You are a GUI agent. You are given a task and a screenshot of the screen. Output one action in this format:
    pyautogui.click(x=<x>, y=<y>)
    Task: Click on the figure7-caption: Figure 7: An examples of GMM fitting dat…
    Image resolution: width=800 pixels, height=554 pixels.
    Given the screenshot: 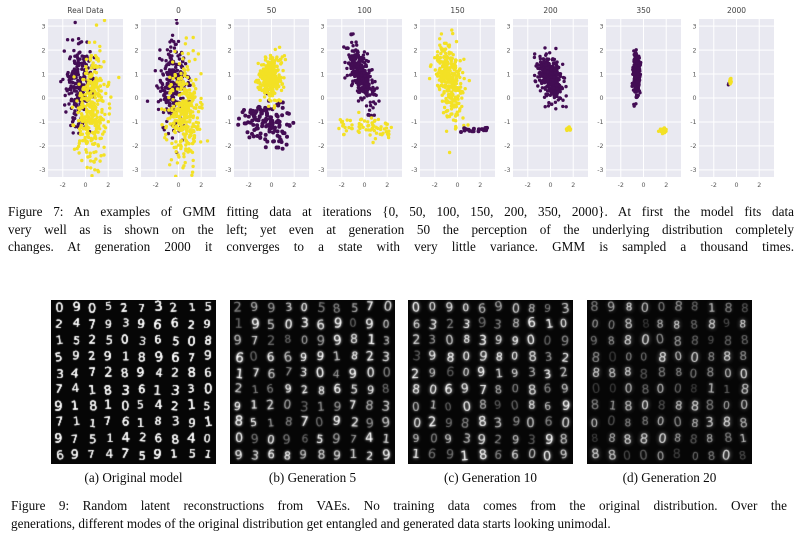 What is the action you would take?
    pyautogui.click(x=401, y=229)
    